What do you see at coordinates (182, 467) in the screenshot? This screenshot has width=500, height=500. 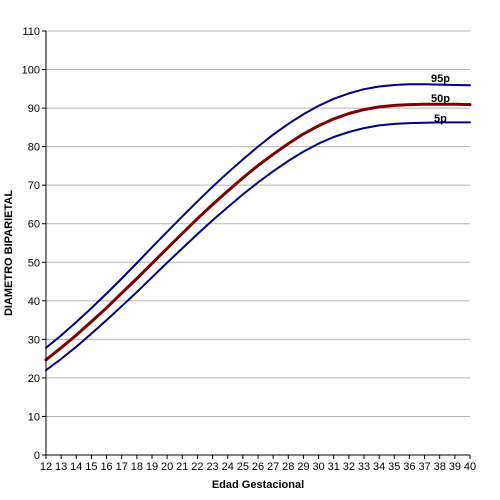 I see `x-tick-label: 21` at bounding box center [182, 467].